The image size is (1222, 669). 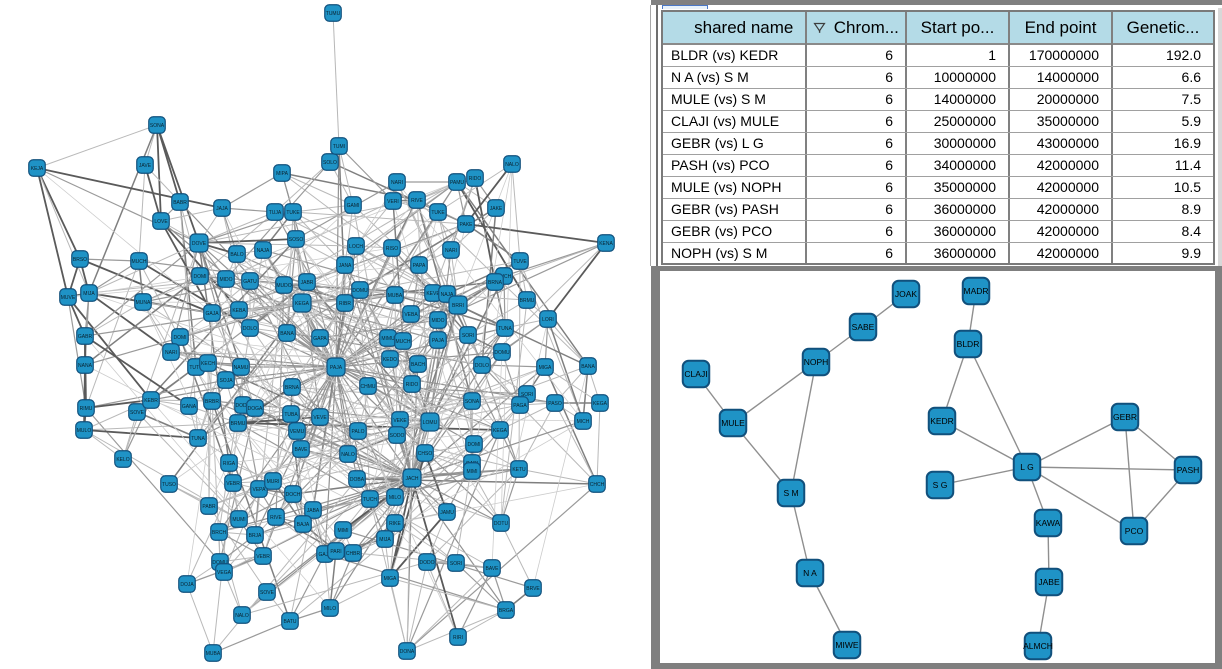 I want to click on svg-text: RISO, so click(x=392, y=249).